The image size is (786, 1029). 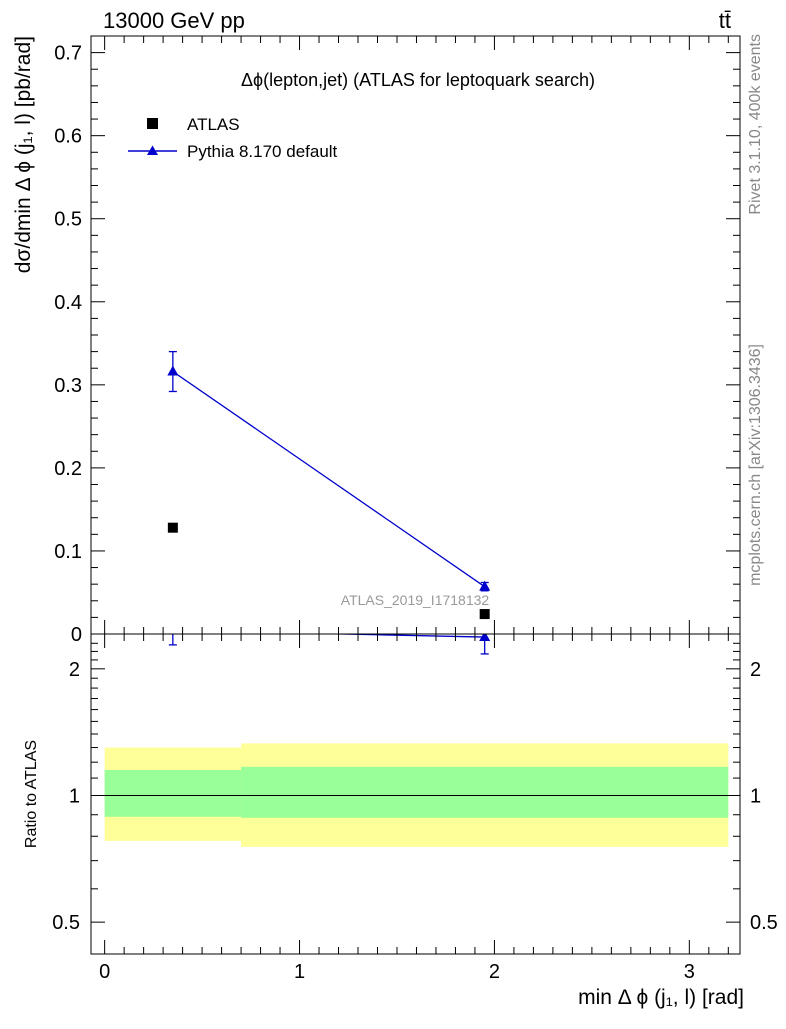 I want to click on main-y-tick-label: 0, so click(x=76, y=635).